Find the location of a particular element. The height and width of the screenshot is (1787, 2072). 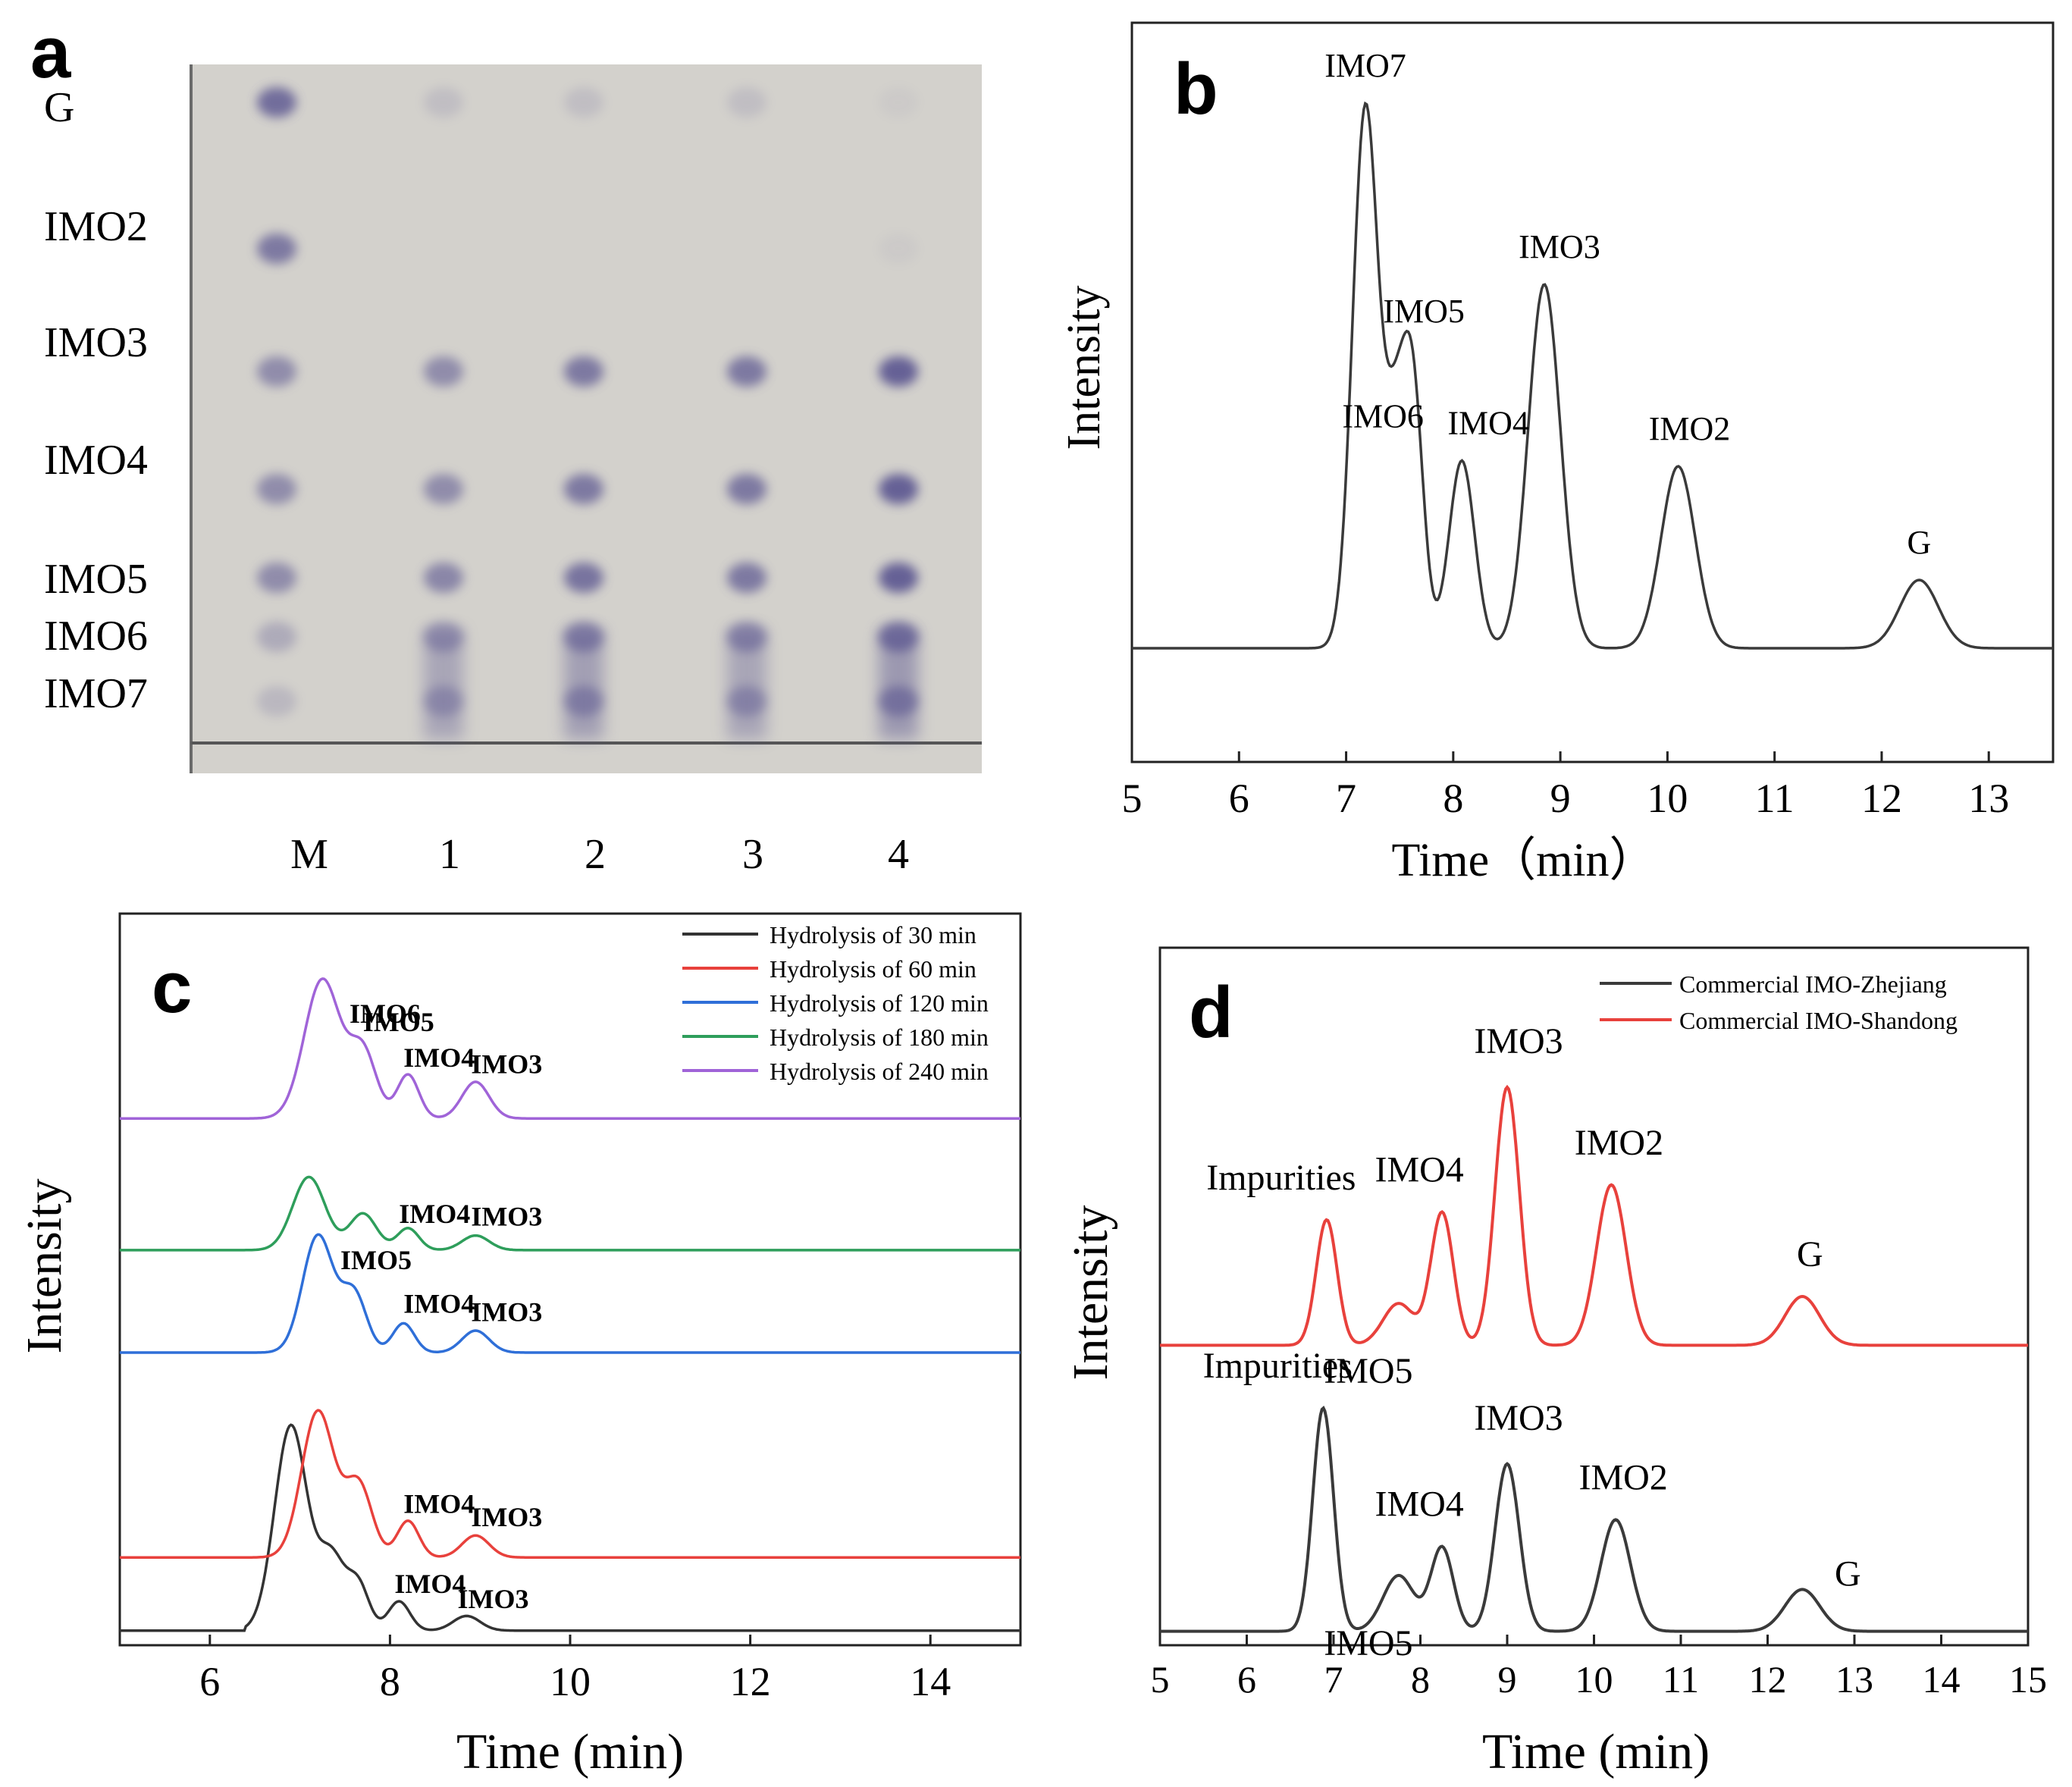

chart-c-x-axis: 6 8 10 12 14 is located at coordinates (575, 1669).